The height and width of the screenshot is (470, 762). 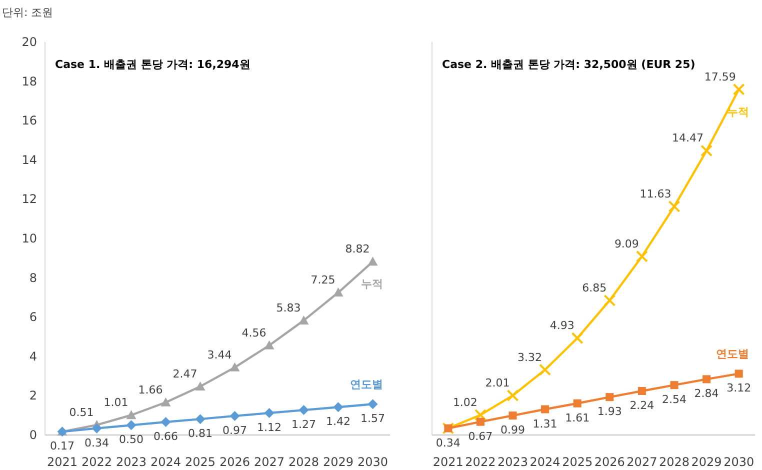 I want to click on data-label: 17.59, so click(x=720, y=77).